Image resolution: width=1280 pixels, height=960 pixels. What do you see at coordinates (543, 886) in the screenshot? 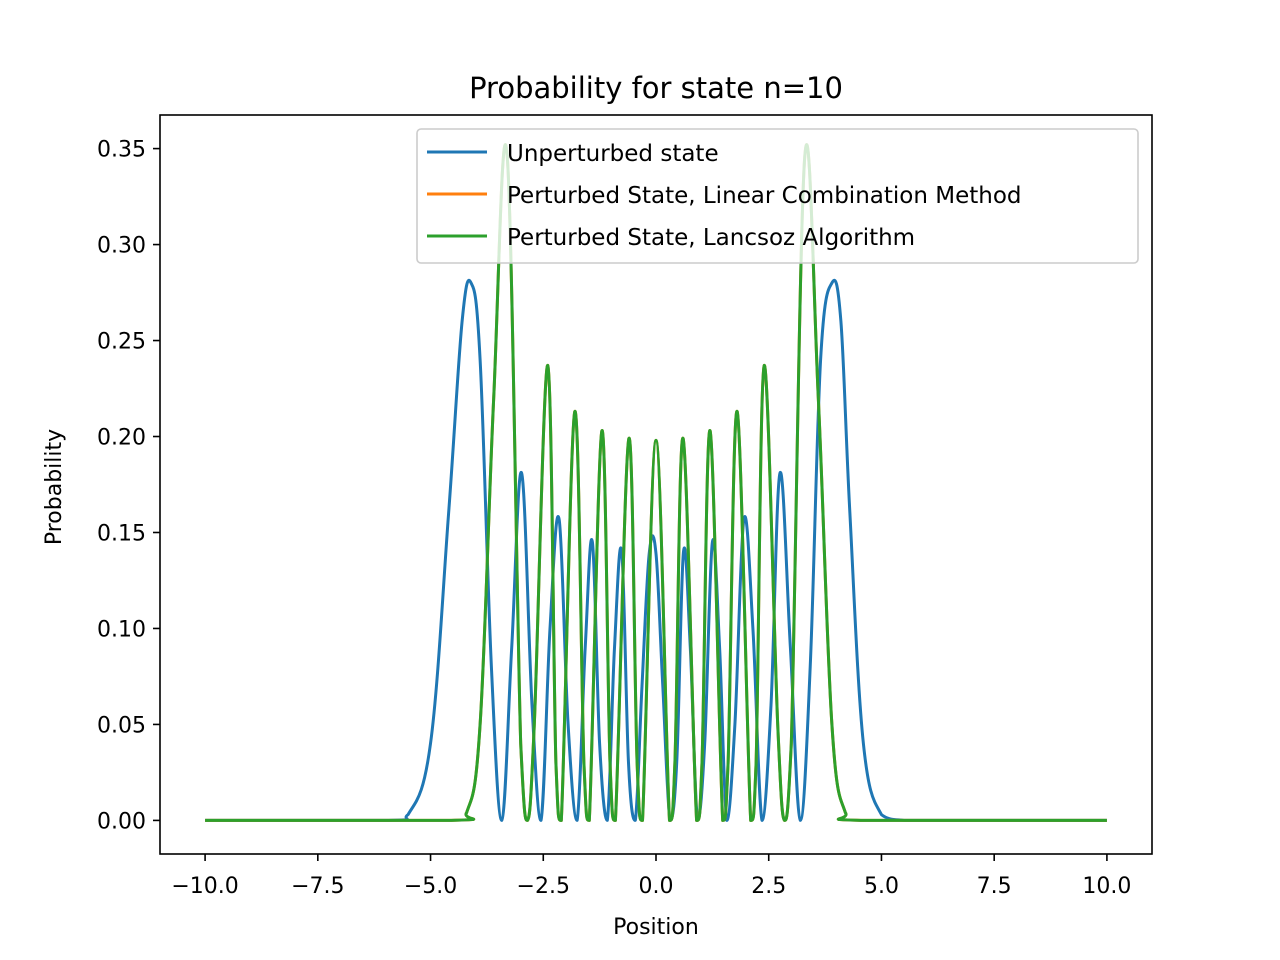
I see `x-tick-label-3: −2.5` at bounding box center [543, 886].